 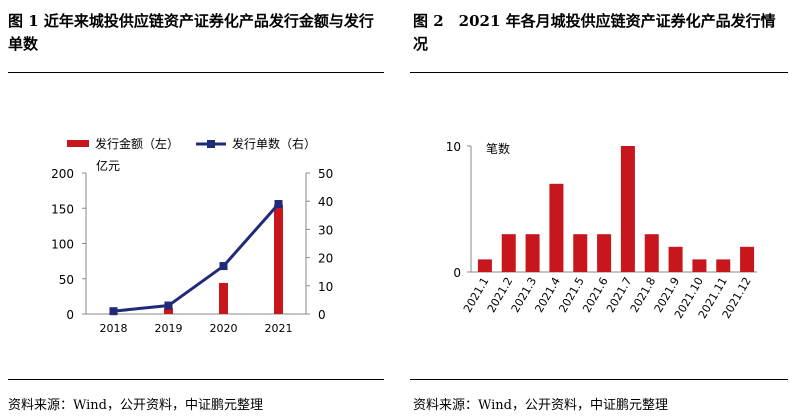 What do you see at coordinates (196, 258) in the screenshot?
I see `line-count` at bounding box center [196, 258].